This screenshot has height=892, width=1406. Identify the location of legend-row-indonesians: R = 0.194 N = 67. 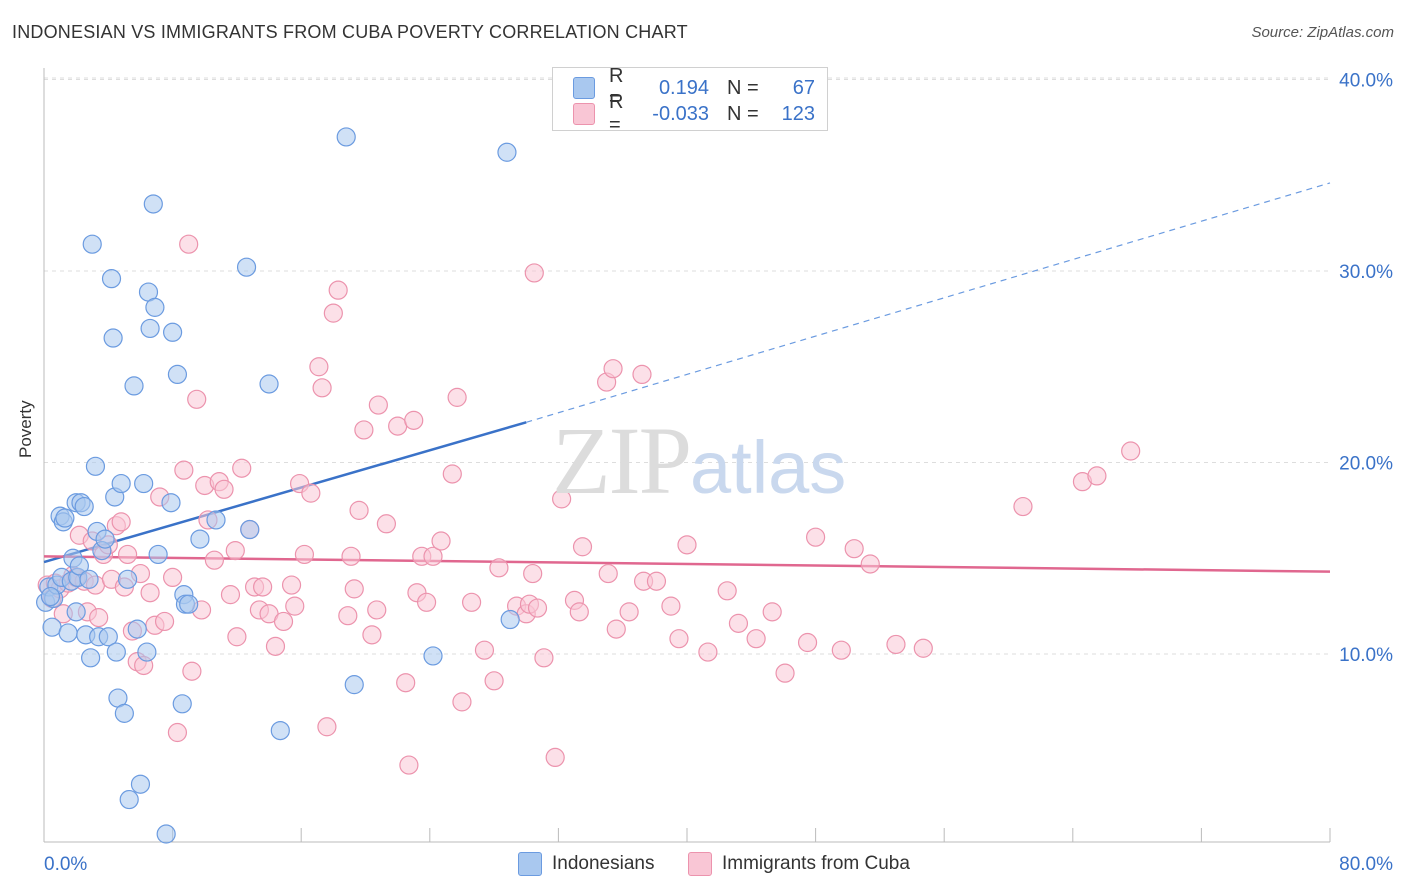
(694, 87).